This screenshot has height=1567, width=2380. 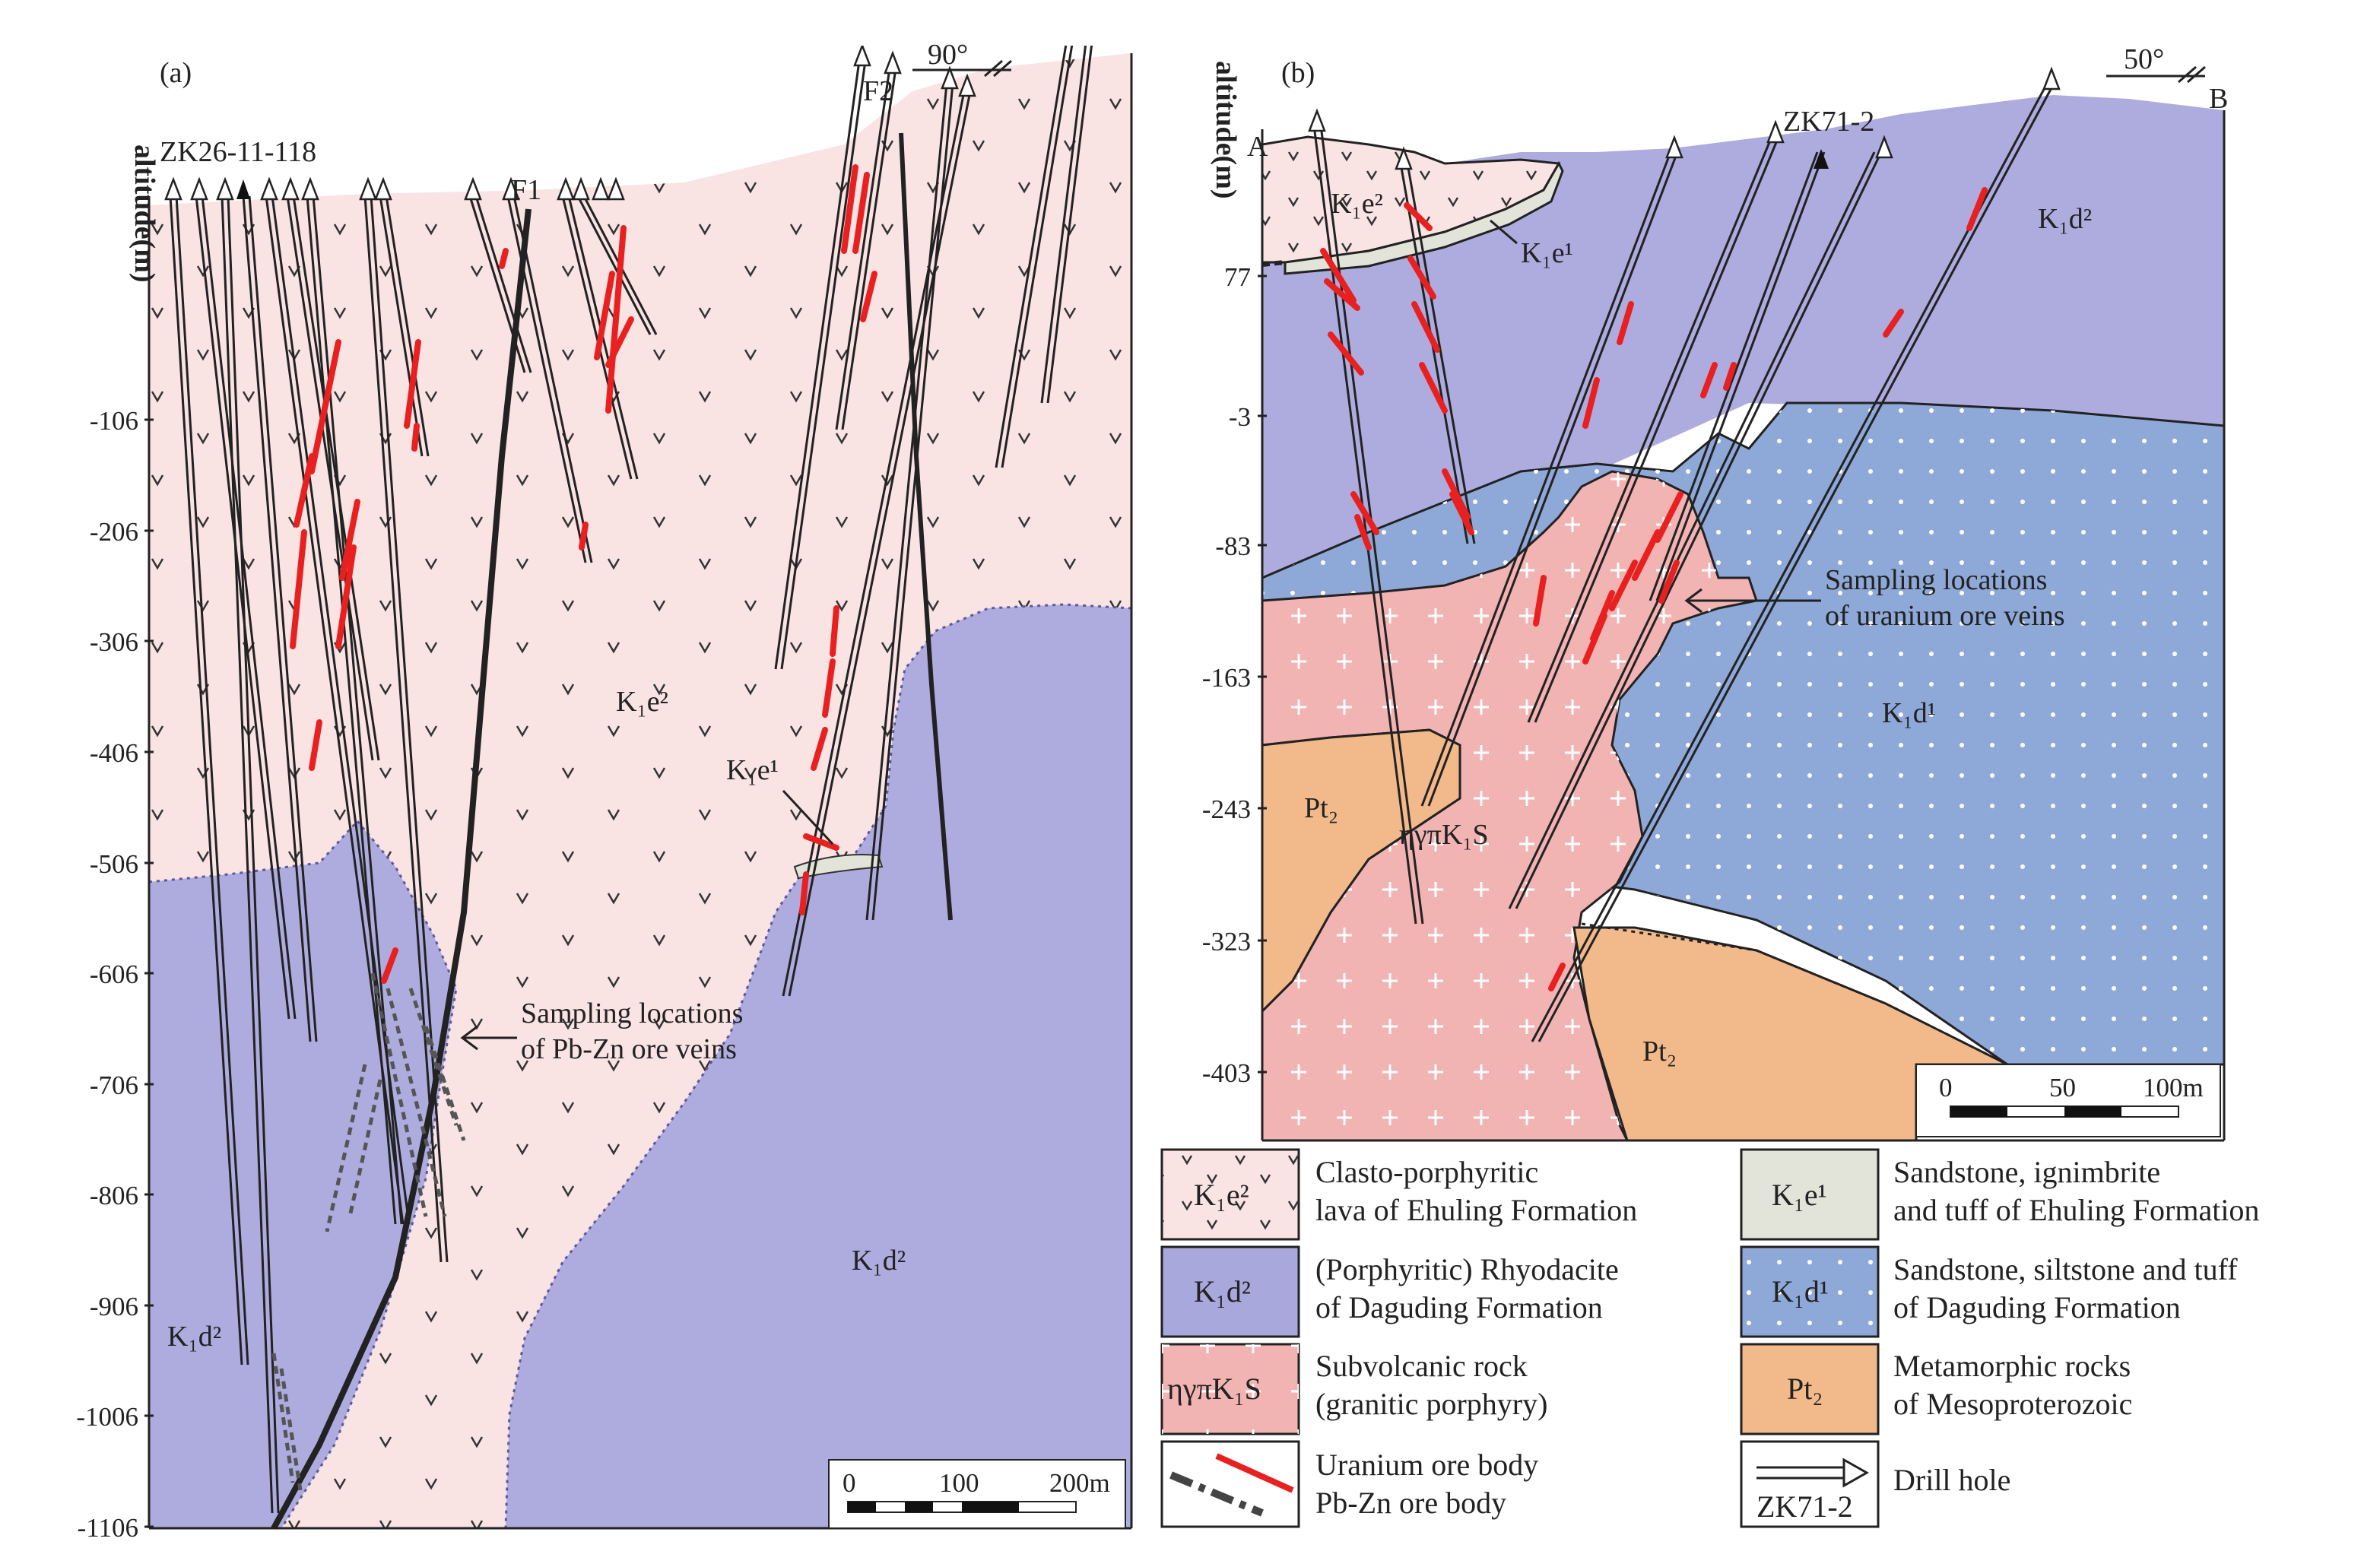 I want to click on tick-a-5: -606, so click(x=114, y=974).